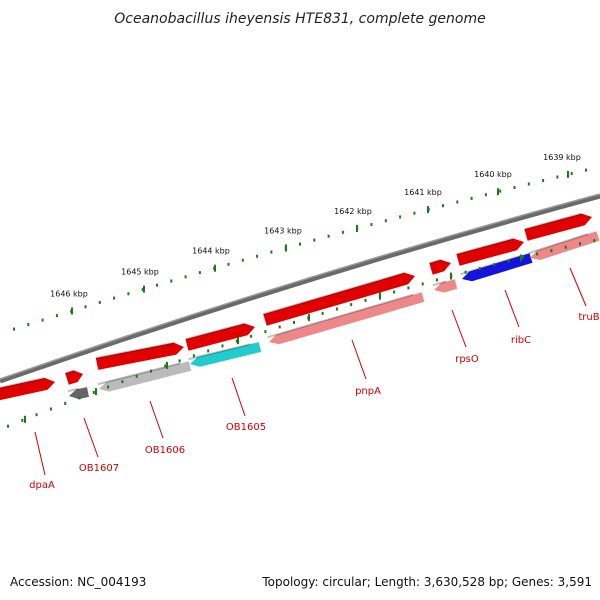 The height and width of the screenshot is (600, 600). What do you see at coordinates (42, 485) in the screenshot?
I see `gene-label-dpaa: dpaA` at bounding box center [42, 485].